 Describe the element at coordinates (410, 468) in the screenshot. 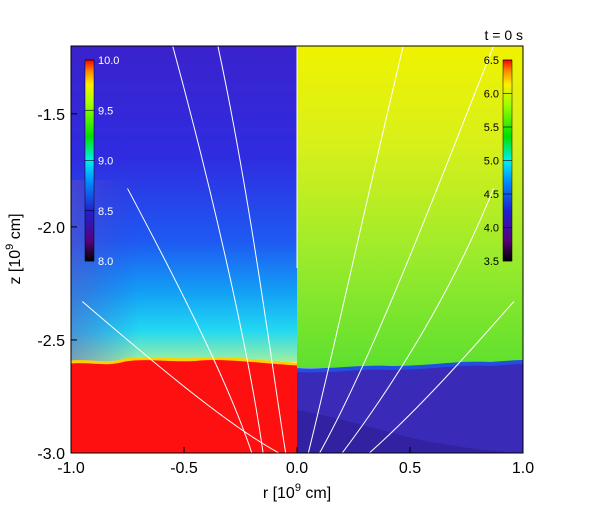

I see `x-tick-label: 0.5` at that location.